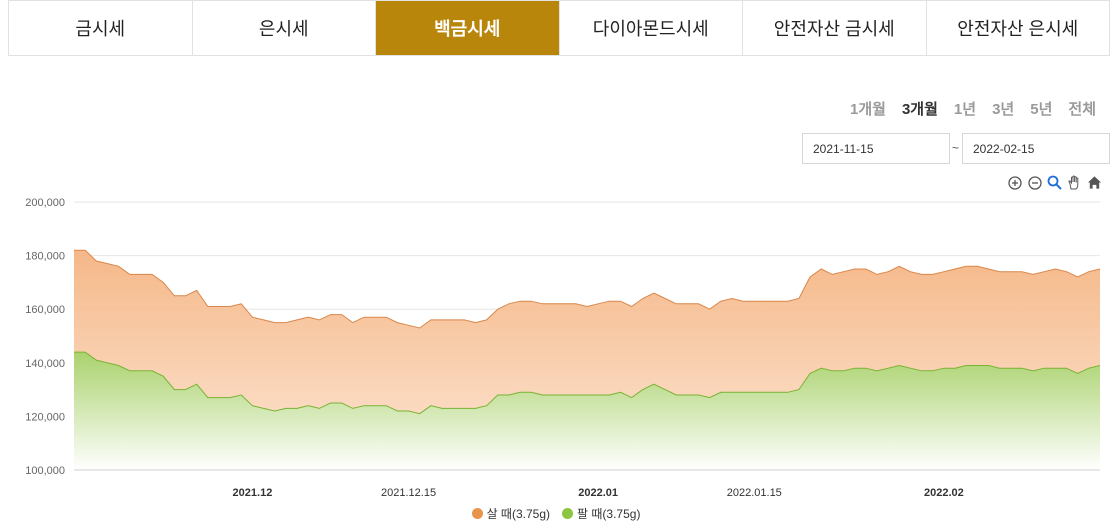 This screenshot has height=529, width=1112. What do you see at coordinates (45, 471) in the screenshot?
I see `y-tick-label: 100,000` at bounding box center [45, 471].